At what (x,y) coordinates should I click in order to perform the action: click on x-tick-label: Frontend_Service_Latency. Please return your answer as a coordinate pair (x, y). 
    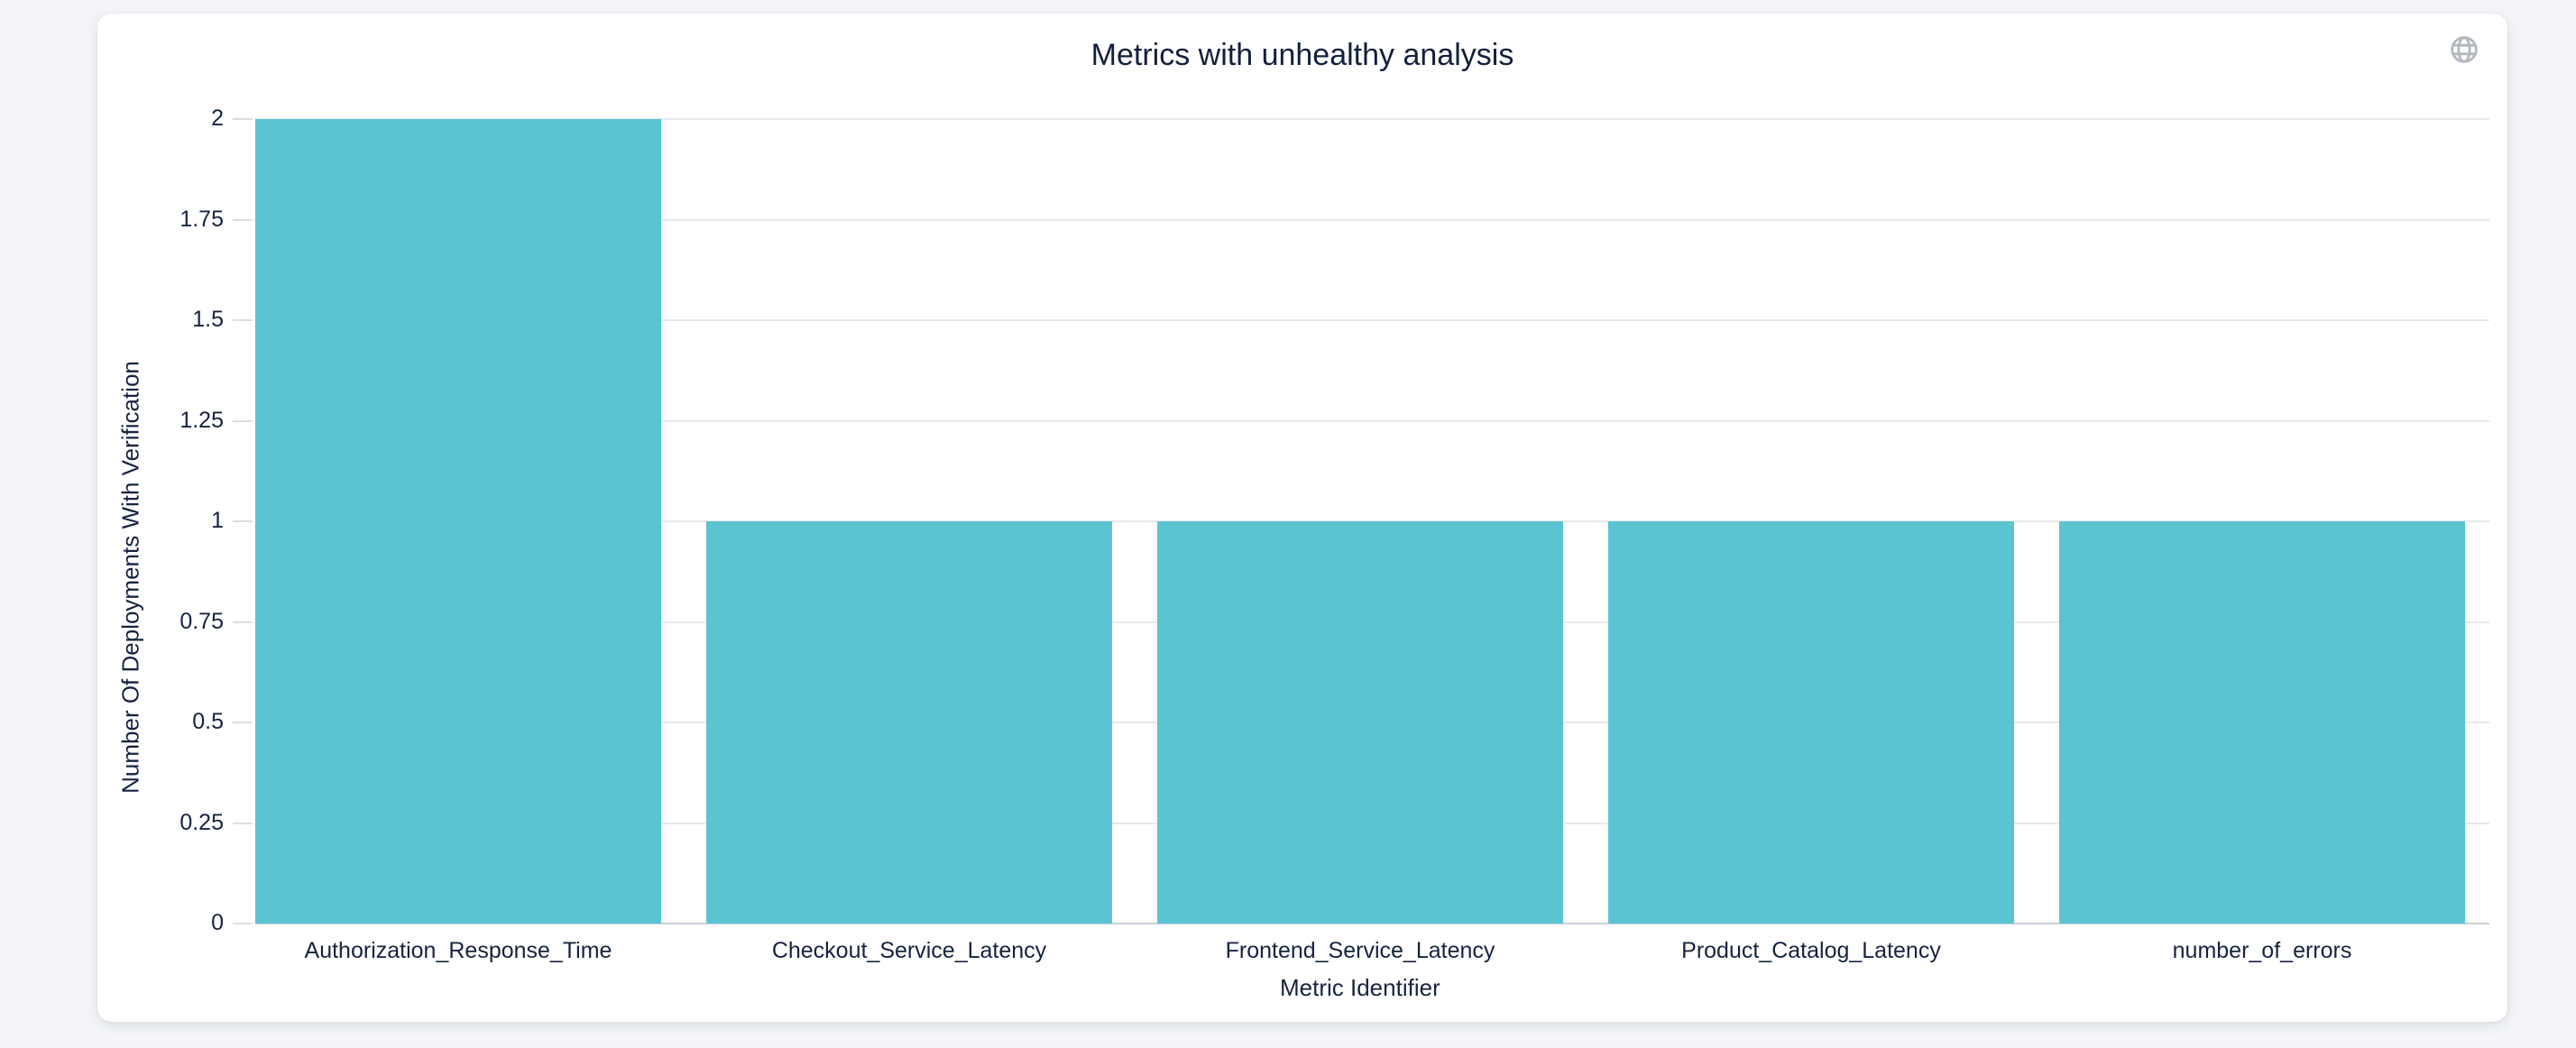
    Looking at the image, I should click on (1360, 951).